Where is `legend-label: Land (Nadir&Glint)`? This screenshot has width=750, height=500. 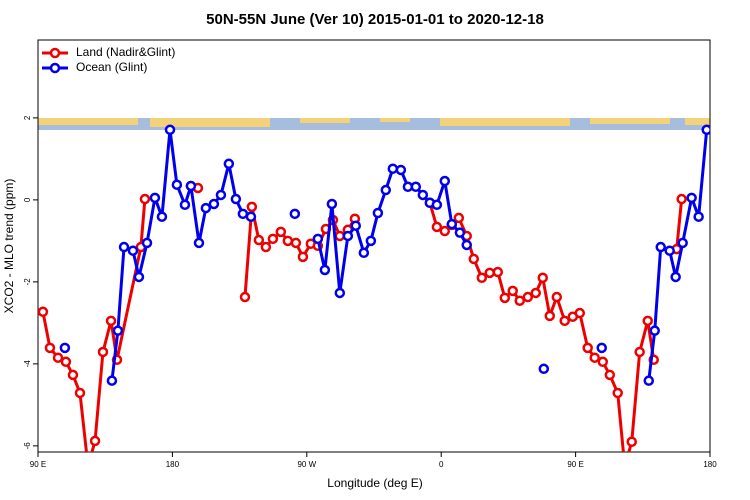
legend-label: Land (Nadir&Glint) is located at coordinates (125, 52).